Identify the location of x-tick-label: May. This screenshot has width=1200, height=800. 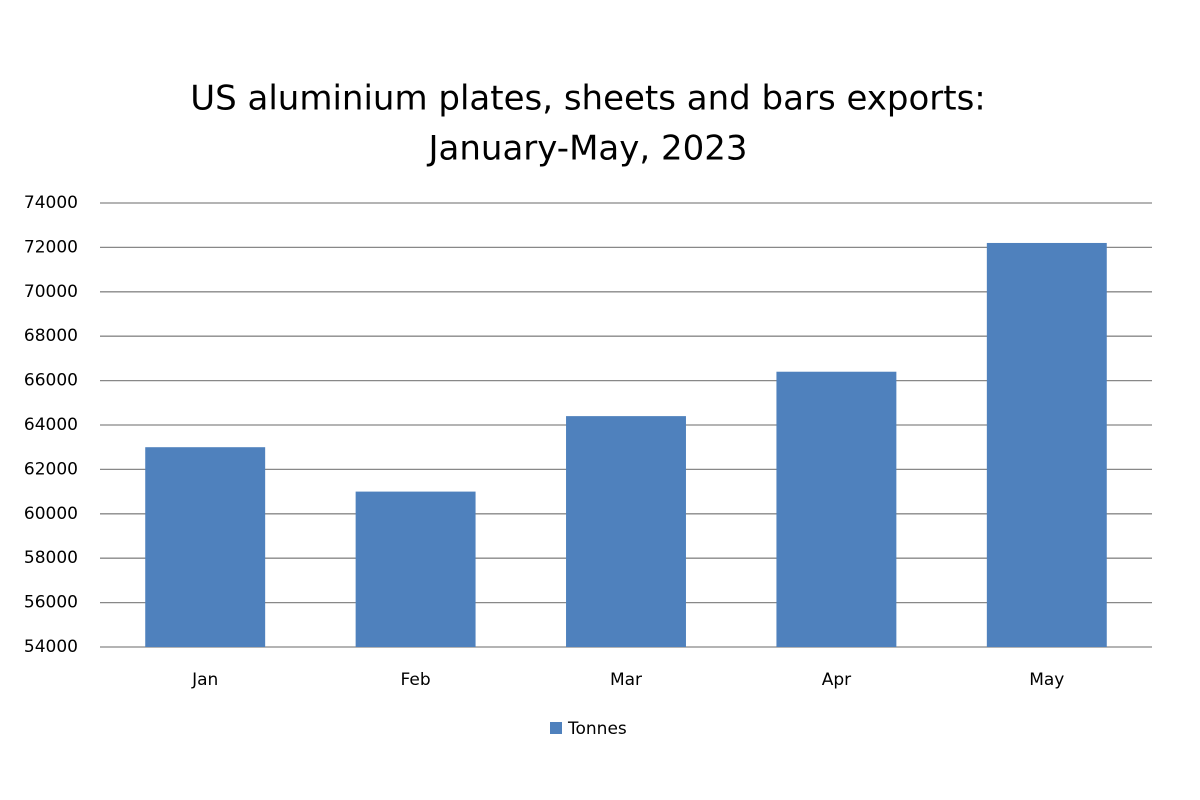
(1046, 680).